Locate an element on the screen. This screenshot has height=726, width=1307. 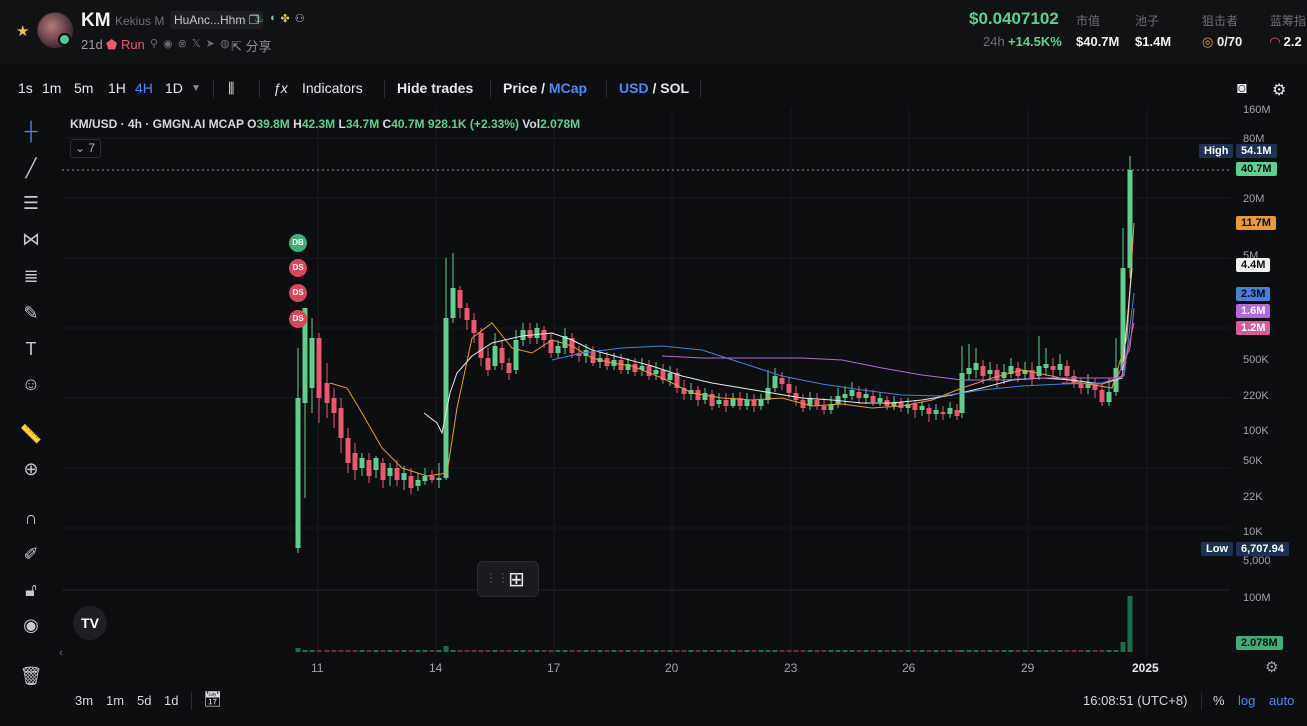
interval-1d: 1D is located at coordinates (174, 88).